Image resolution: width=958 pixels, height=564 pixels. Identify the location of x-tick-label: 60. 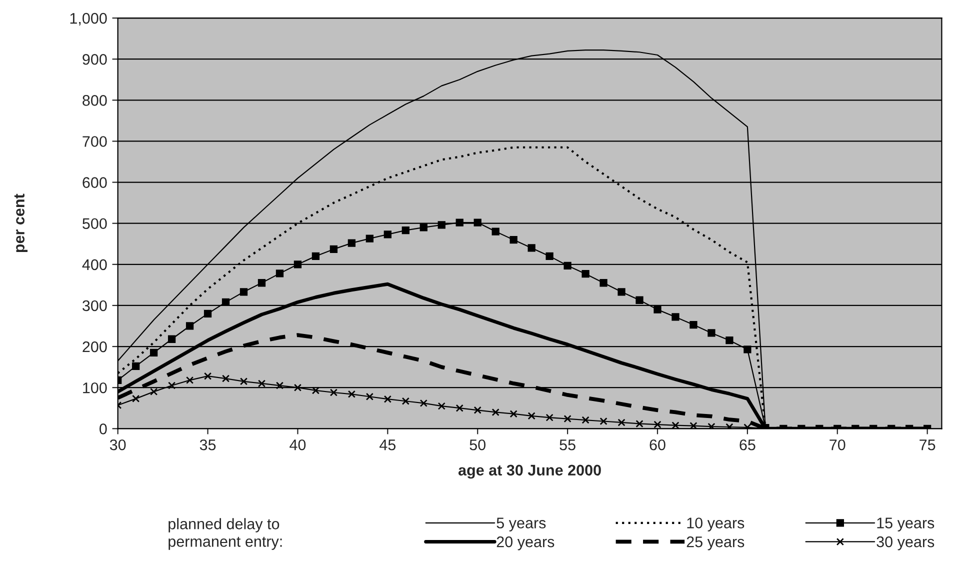
(658, 444).